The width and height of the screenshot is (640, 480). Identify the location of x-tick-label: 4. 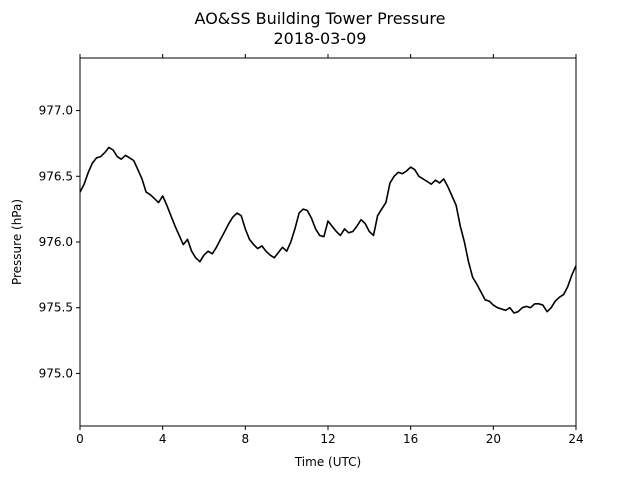
(163, 439).